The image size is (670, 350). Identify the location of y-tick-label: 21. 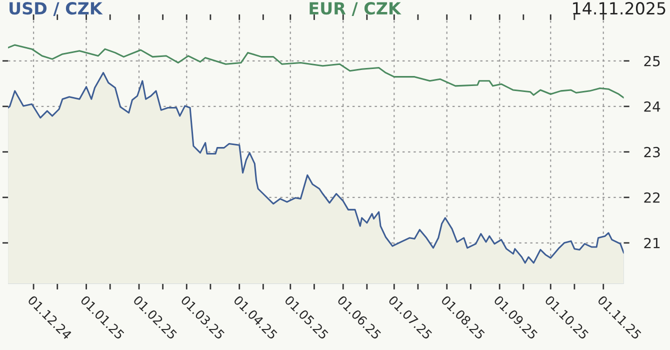
(652, 243).